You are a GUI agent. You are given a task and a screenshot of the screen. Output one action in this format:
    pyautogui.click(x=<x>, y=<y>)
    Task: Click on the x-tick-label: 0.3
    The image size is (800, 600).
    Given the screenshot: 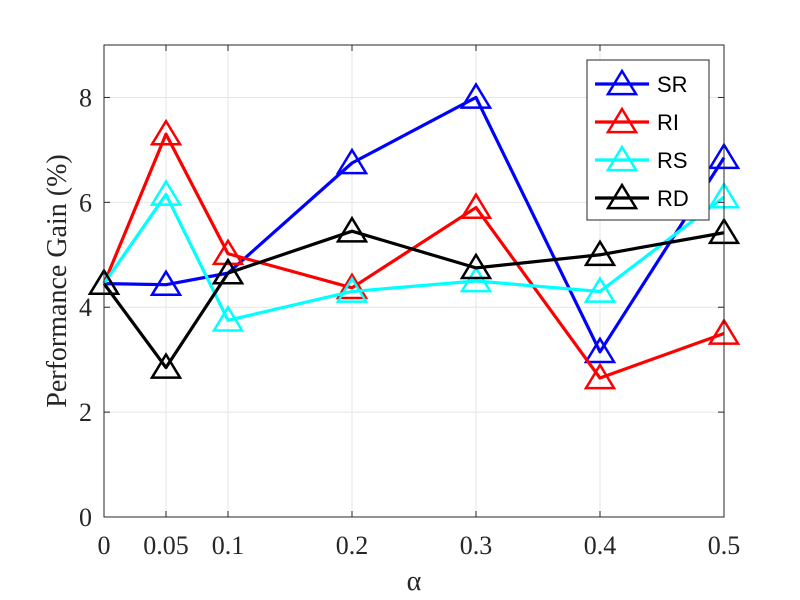 What is the action you would take?
    pyautogui.click(x=476, y=545)
    